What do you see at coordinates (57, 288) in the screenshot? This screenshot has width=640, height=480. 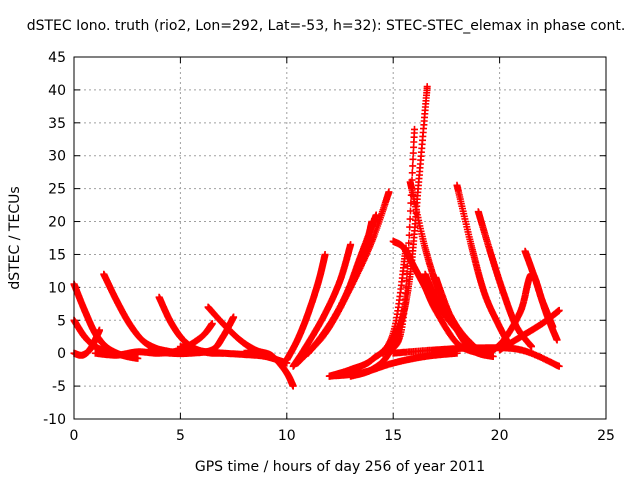 I see `y-tick-label: 10` at bounding box center [57, 288].